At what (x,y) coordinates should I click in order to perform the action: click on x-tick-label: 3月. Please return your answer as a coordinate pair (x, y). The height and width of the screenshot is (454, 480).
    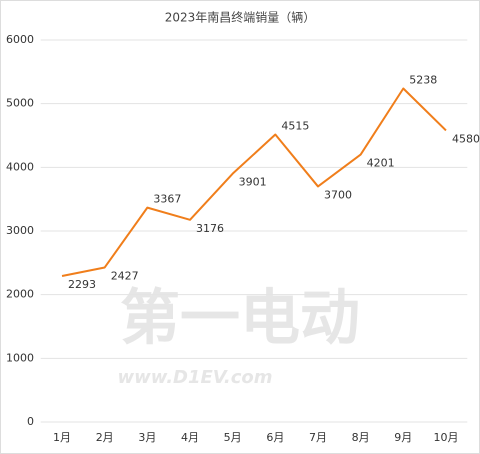
    Looking at the image, I should click on (147, 437).